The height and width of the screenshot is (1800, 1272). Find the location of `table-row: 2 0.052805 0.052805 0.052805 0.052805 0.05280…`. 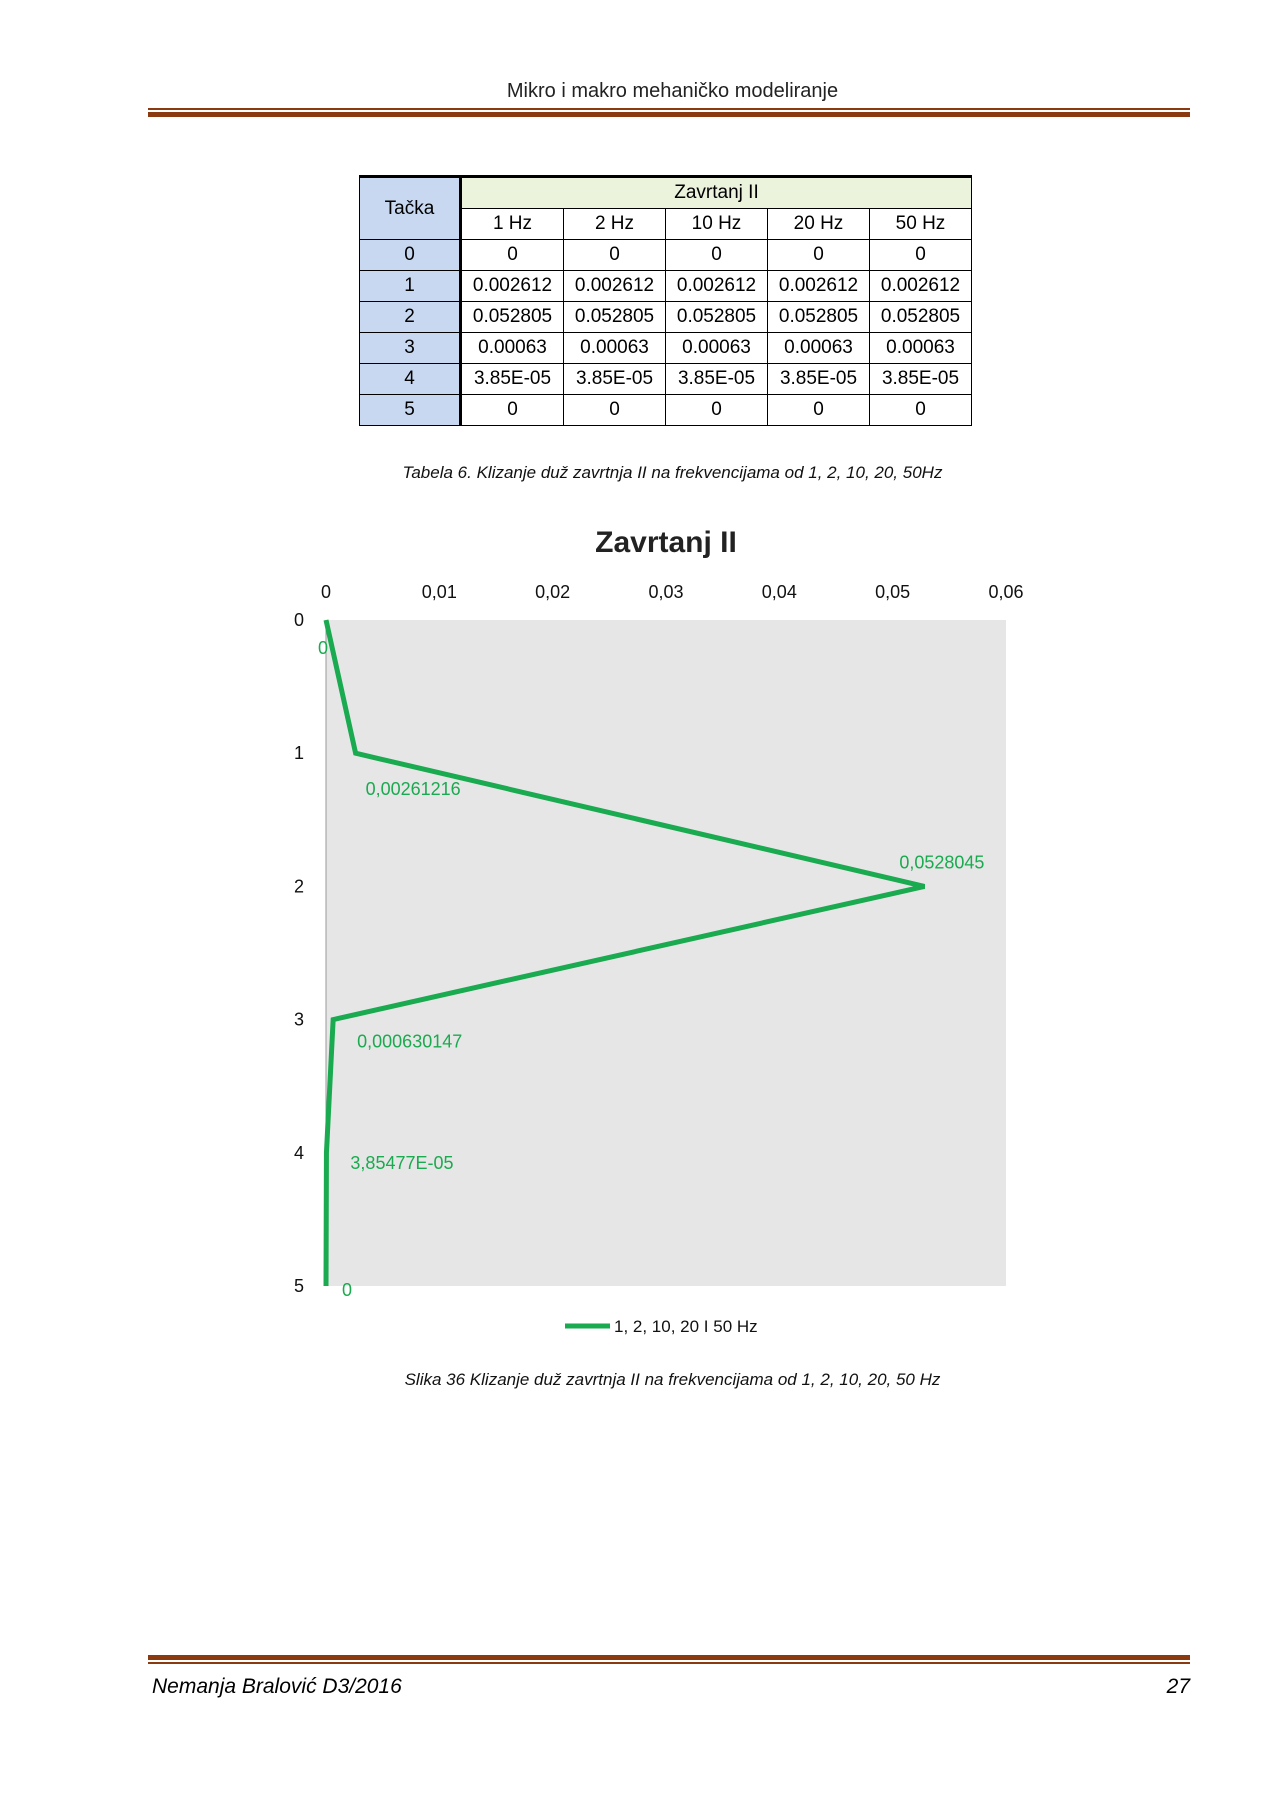

table-row: 2 0.052805 0.052805 0.052805 0.052805 0.05280… is located at coordinates (665, 317).